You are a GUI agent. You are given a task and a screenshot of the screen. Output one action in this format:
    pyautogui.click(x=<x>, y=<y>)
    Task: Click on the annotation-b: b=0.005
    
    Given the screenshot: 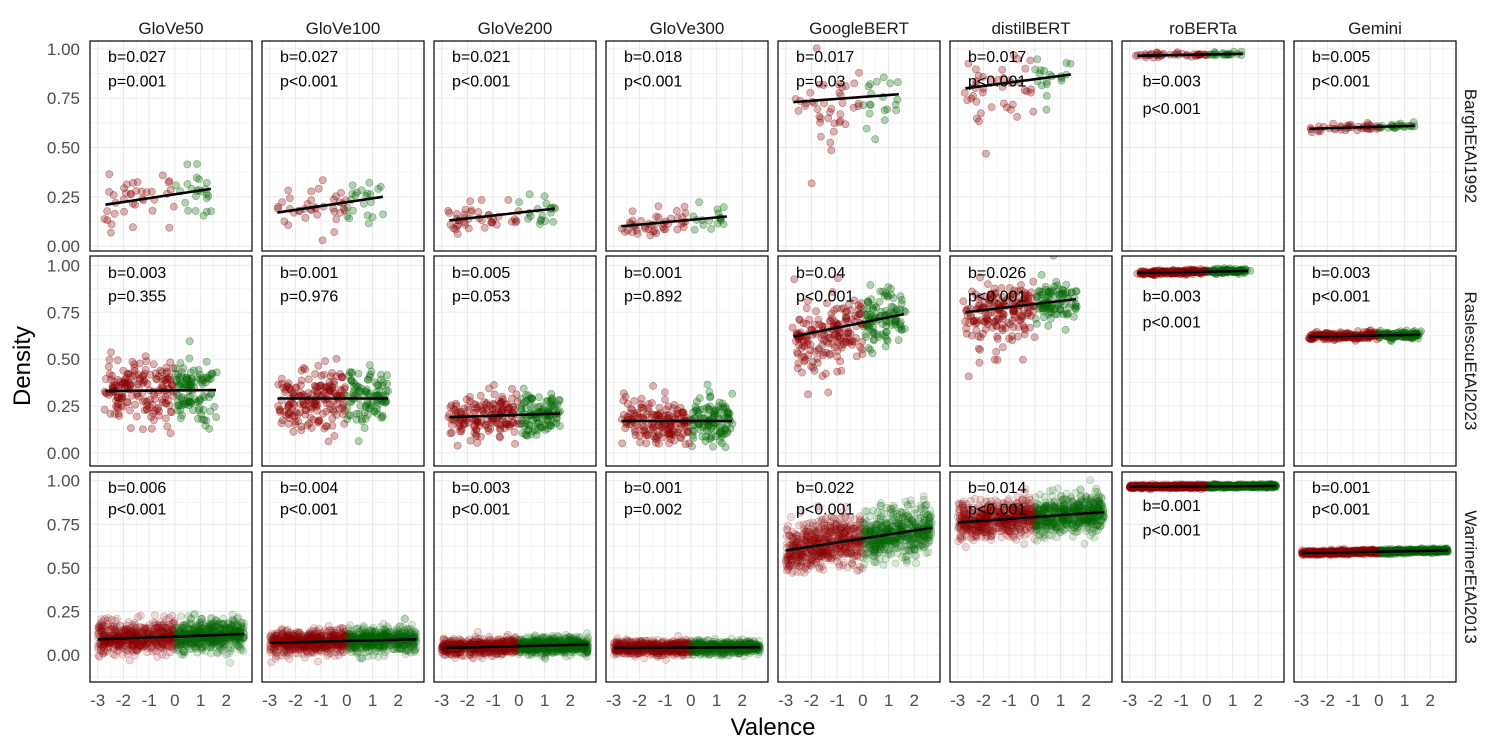 What is the action you would take?
    pyautogui.click(x=481, y=273)
    